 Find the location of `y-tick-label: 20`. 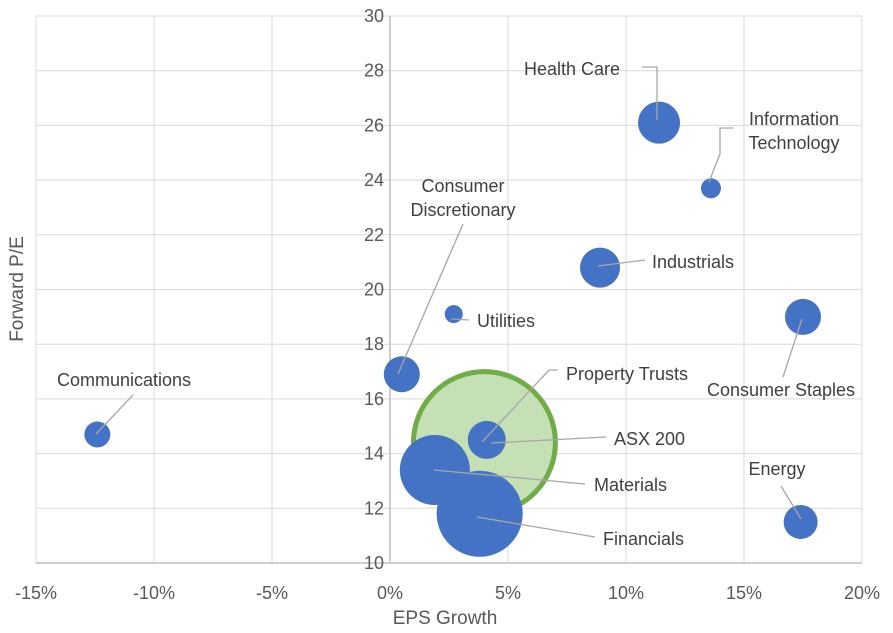

y-tick-label: 20 is located at coordinates (374, 290).